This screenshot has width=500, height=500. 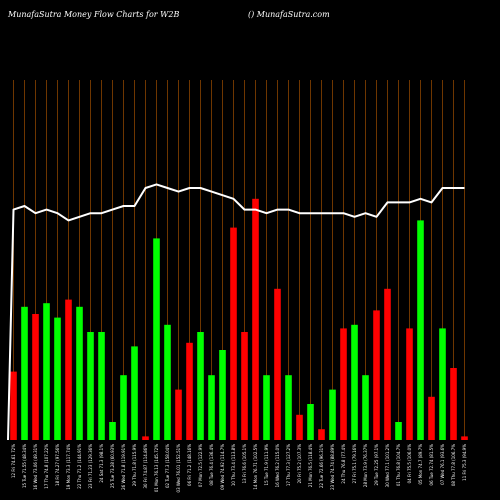 I want to click on x-tick-label: 16 Wed 76.2 (115.0%, so click(x=277, y=466).